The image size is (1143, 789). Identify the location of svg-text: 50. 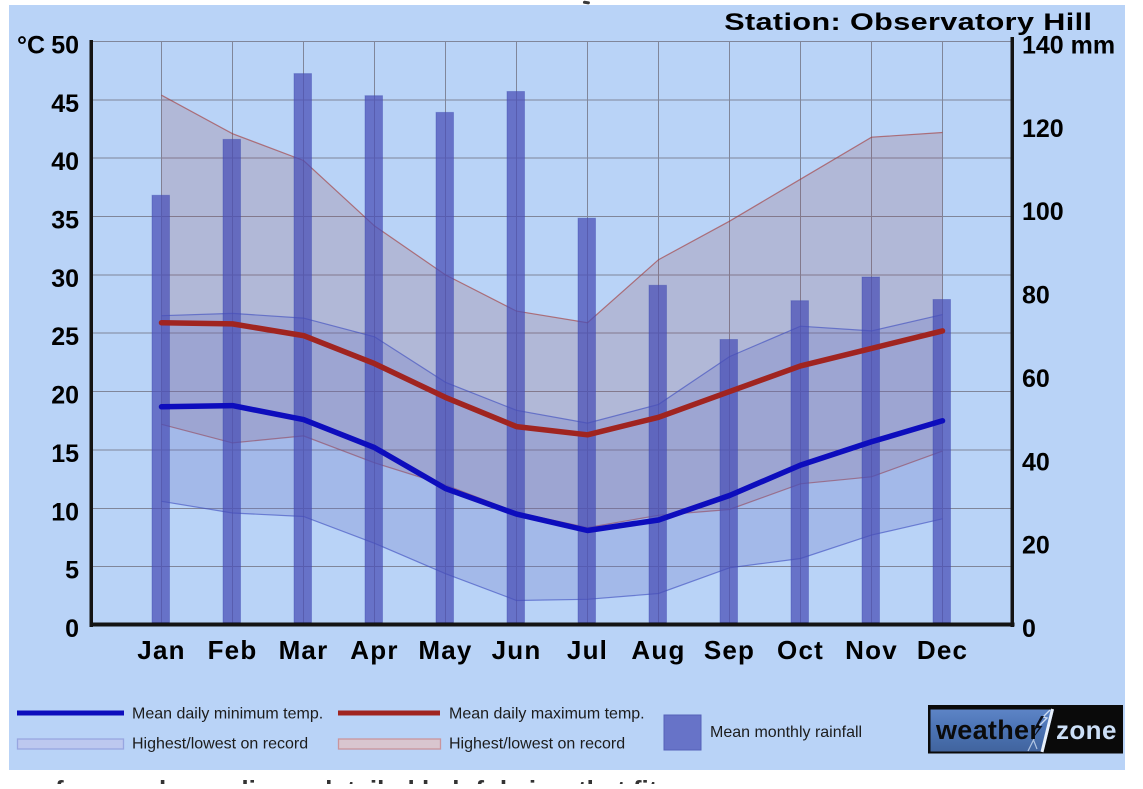
(65, 46).